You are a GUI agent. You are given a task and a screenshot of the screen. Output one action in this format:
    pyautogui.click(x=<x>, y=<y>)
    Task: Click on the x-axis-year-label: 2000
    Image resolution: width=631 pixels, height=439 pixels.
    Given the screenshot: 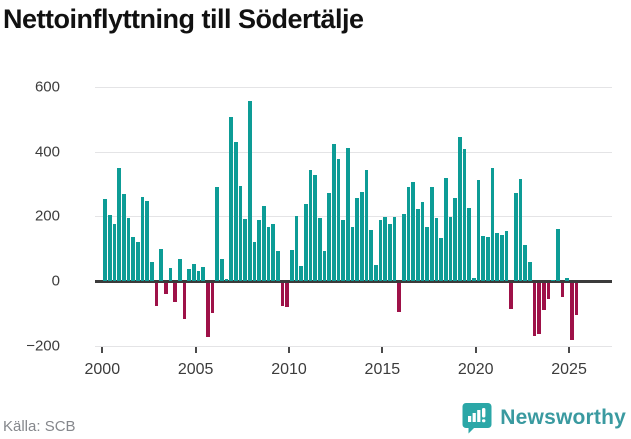 What is the action you would take?
    pyautogui.click(x=102, y=369)
    